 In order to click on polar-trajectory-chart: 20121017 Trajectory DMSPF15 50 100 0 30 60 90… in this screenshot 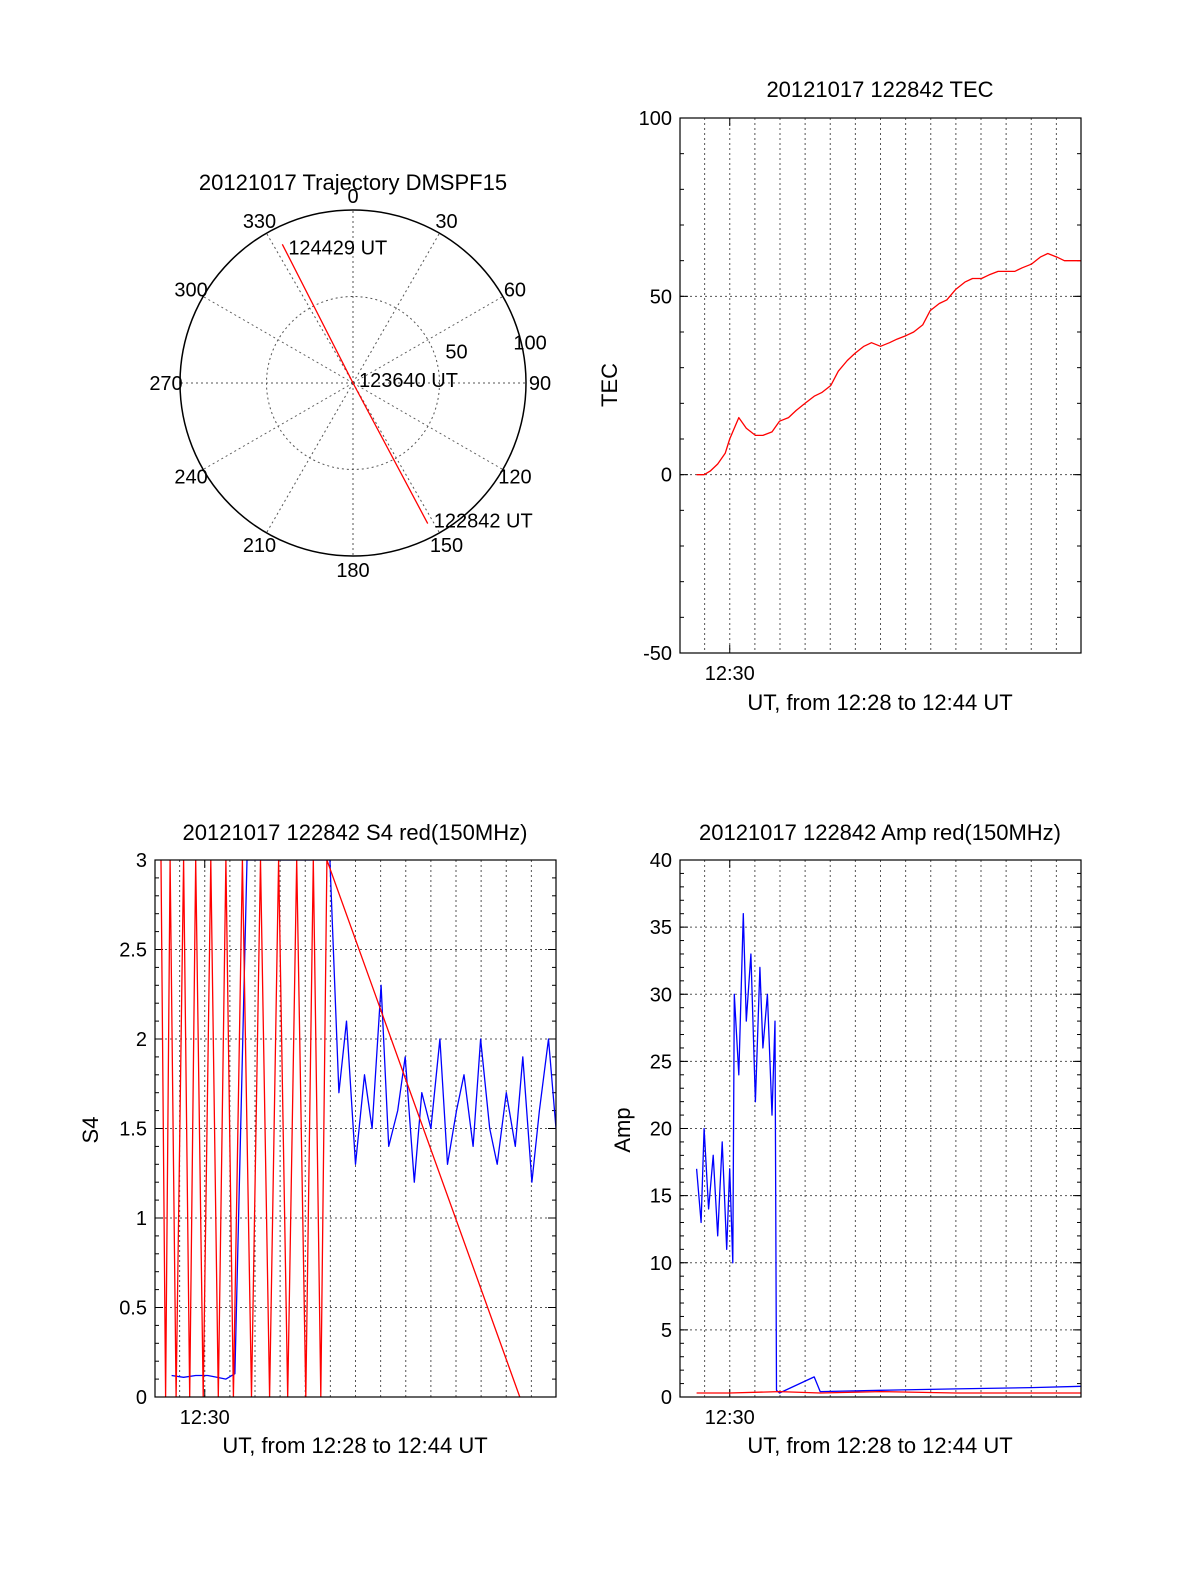, I will do `click(350, 376)`.